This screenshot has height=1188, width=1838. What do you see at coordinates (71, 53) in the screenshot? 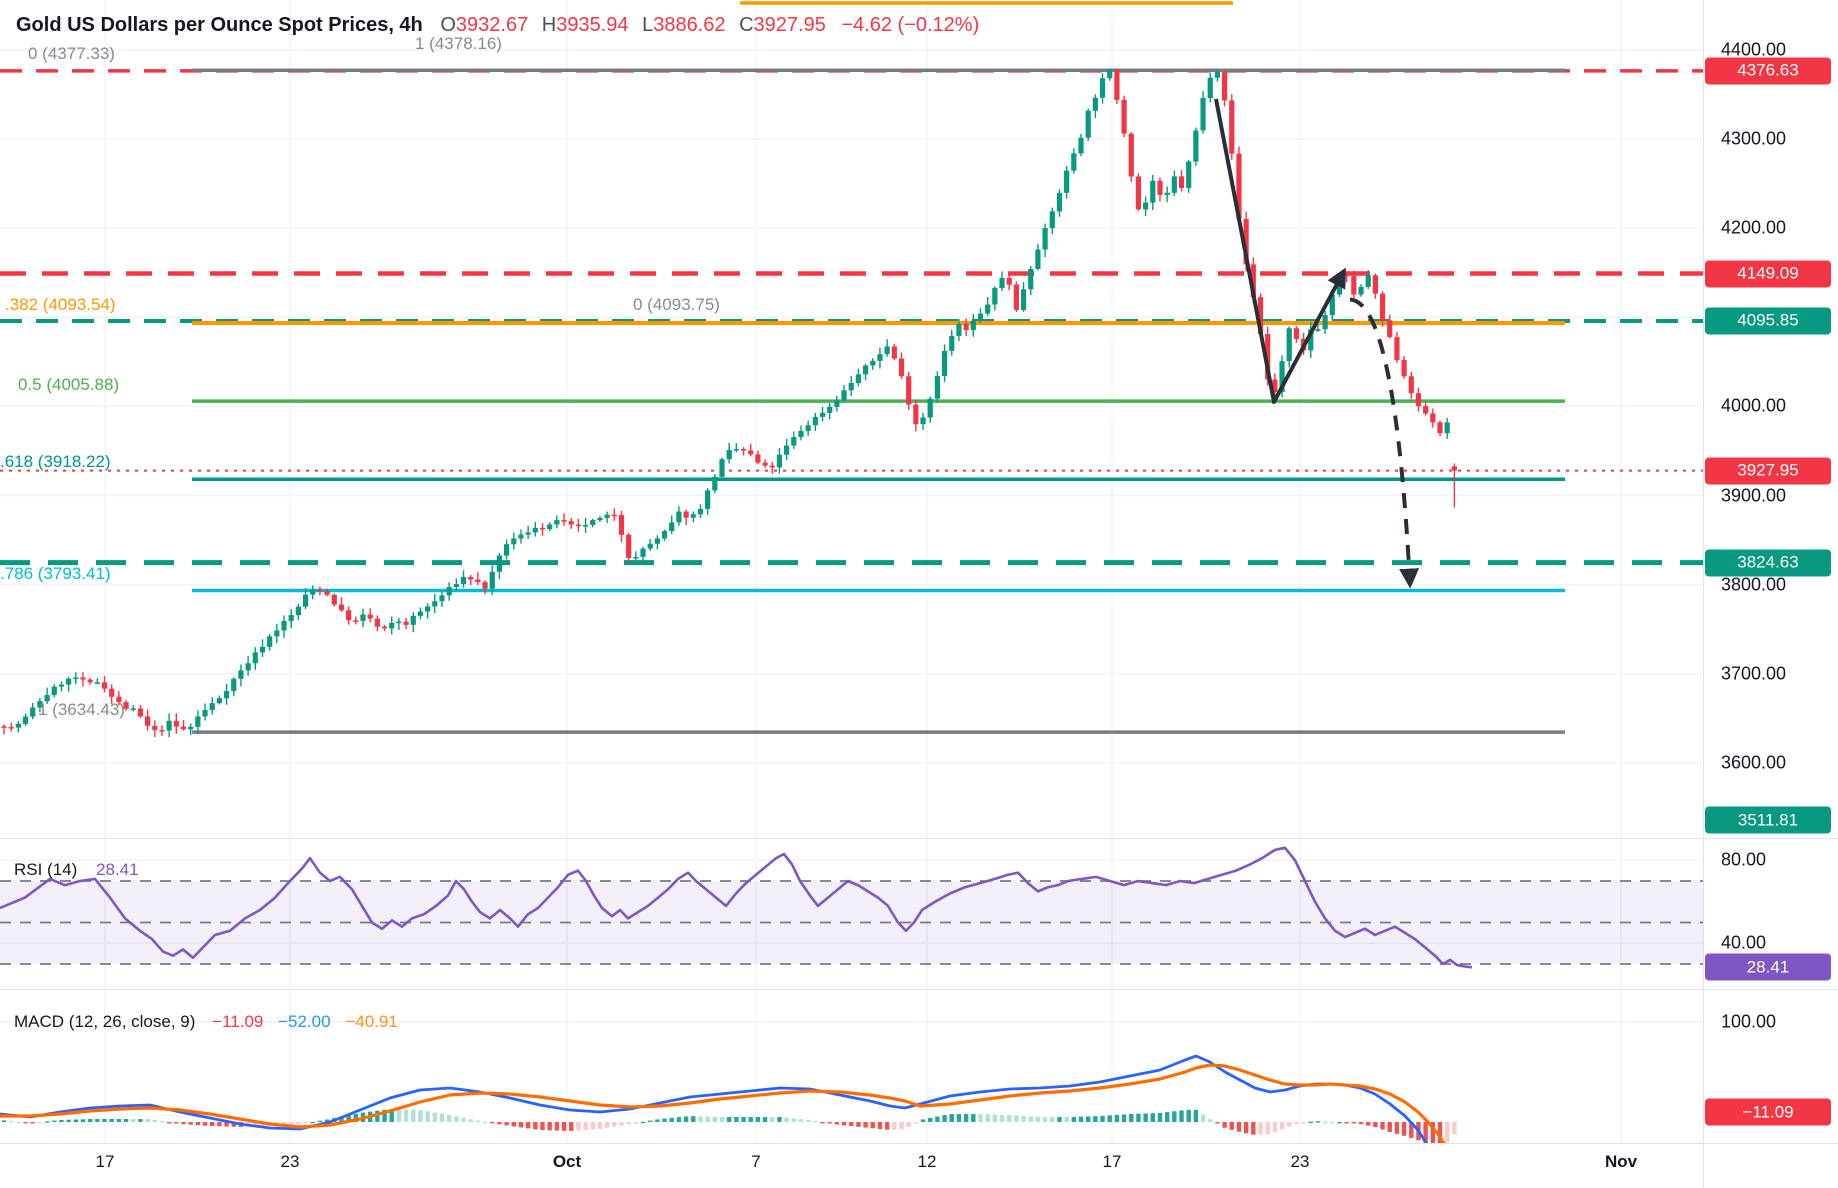
I see `fib-label: 0 (4377.33)` at bounding box center [71, 53].